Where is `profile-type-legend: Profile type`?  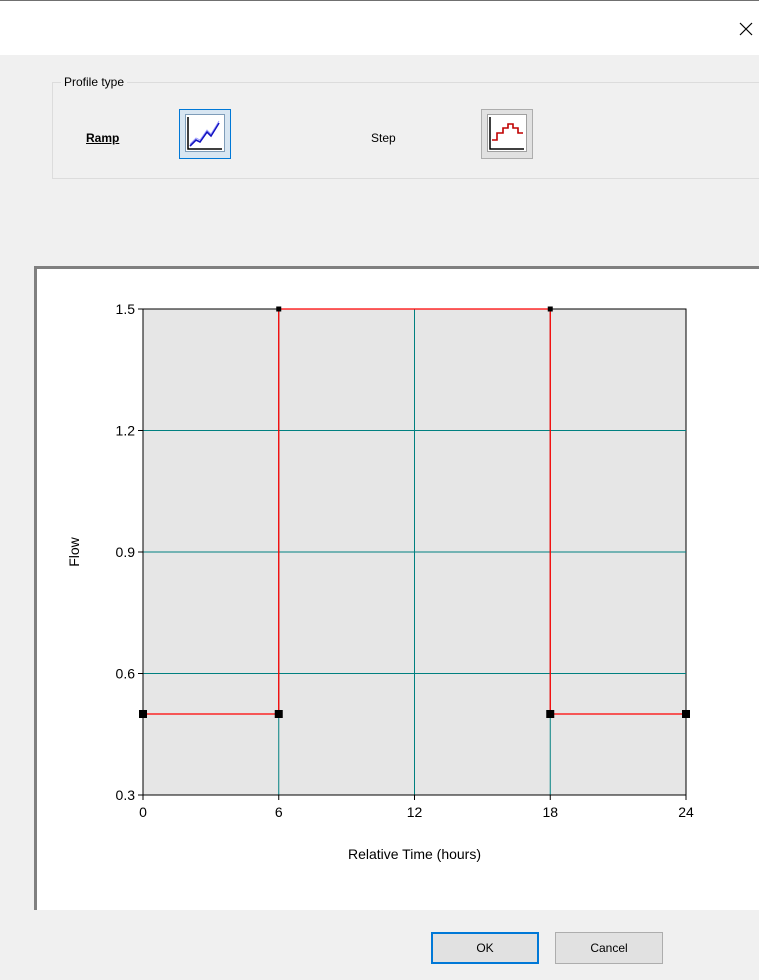 profile-type-legend: Profile type is located at coordinates (94, 82).